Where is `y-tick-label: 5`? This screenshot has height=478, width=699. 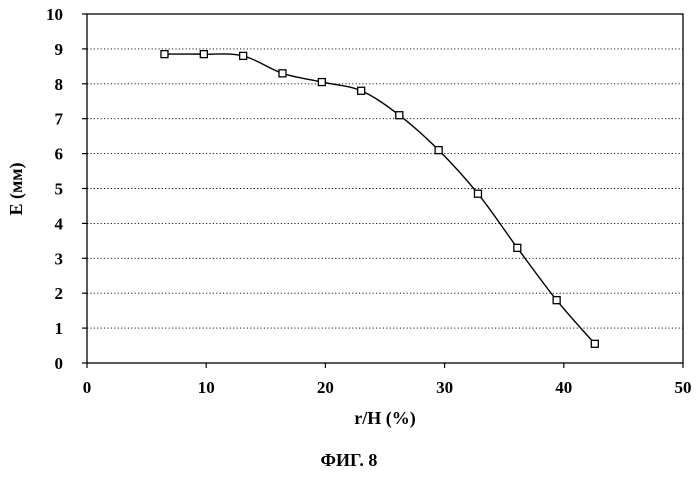 y-tick-label: 5 is located at coordinates (59, 189).